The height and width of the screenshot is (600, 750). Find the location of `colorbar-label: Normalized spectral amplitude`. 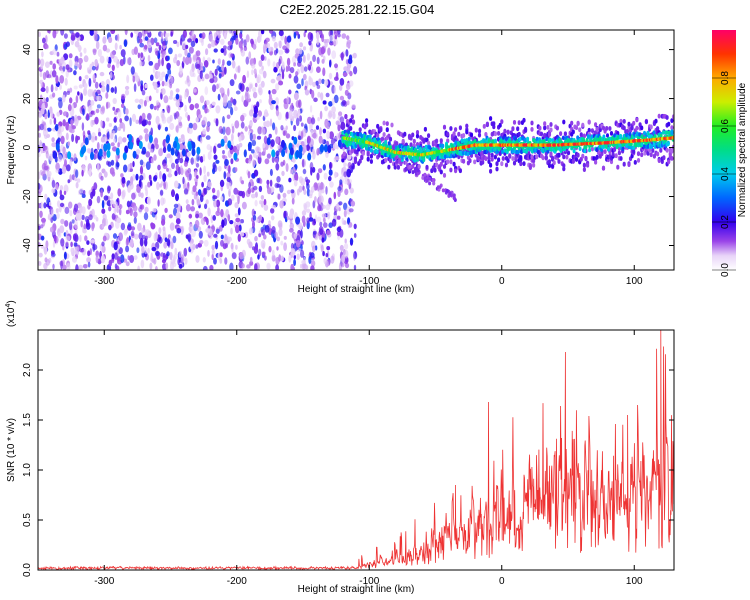

colorbar-label: Normalized spectral amplitude is located at coordinates (742, 149).